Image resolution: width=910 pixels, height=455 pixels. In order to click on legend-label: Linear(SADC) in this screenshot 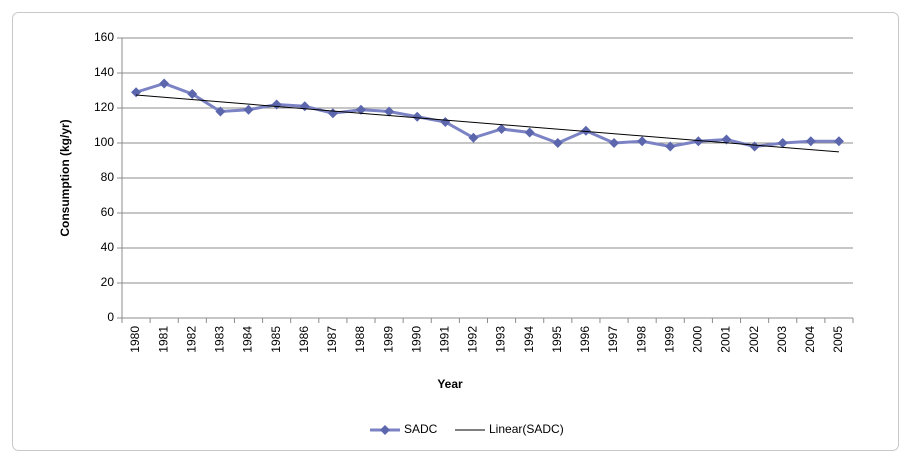, I will do `click(526, 429)`.